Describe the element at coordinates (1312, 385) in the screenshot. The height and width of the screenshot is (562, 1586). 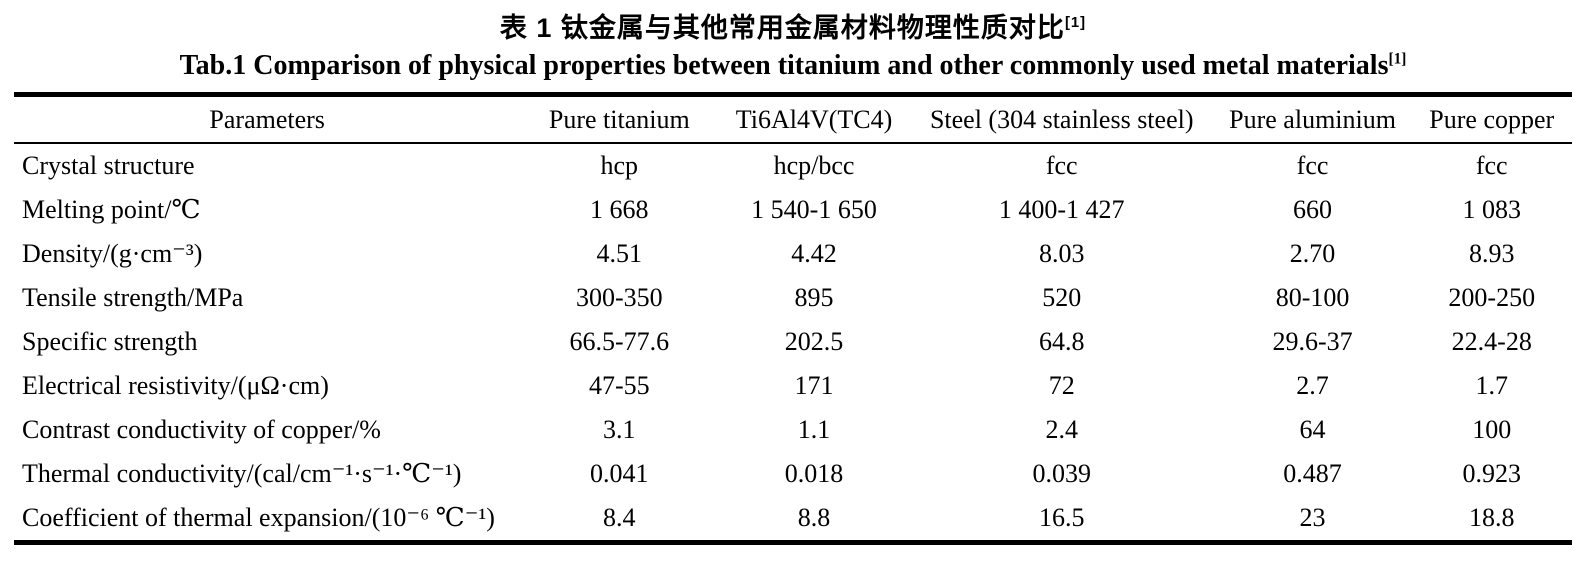
I see `cell-value: 2.7` at that location.